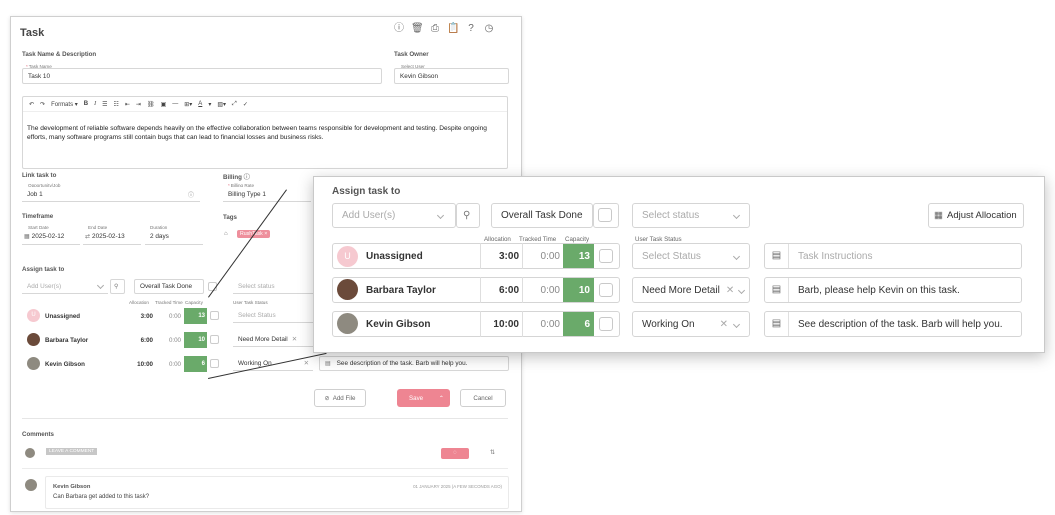  I want to click on undo-icon: ↶, so click(32, 104).